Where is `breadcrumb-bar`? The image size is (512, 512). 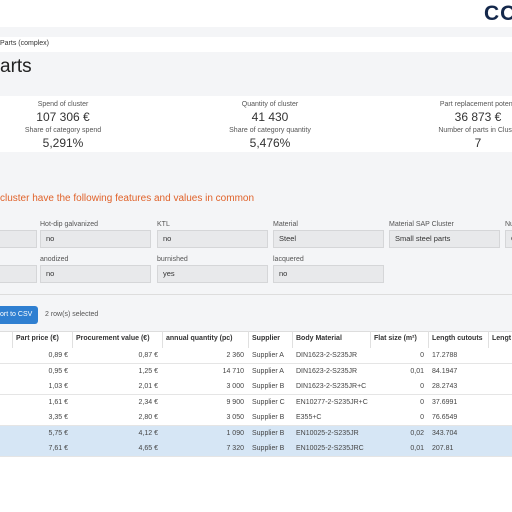 breadcrumb-bar is located at coordinates (256, 44).